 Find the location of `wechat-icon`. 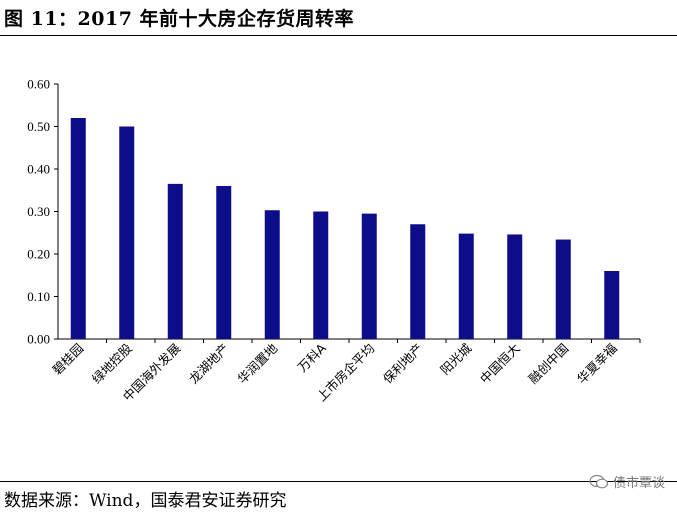

wechat-icon is located at coordinates (599, 481).